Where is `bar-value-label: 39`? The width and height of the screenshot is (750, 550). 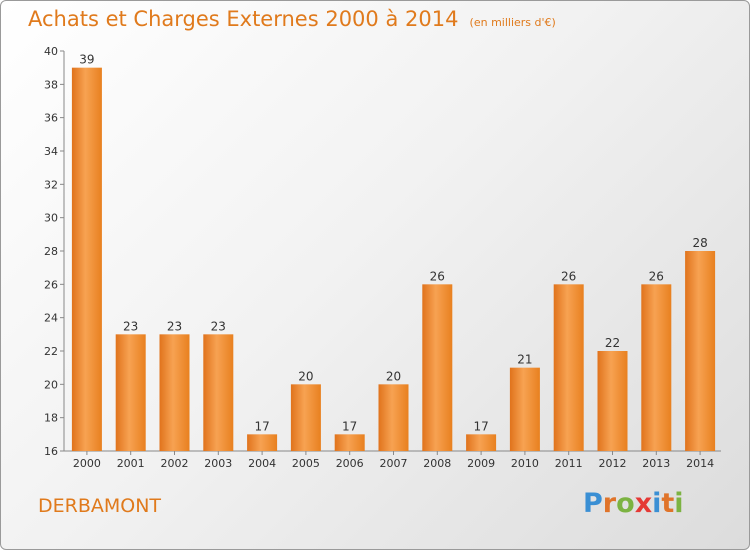 bar-value-label: 39 is located at coordinates (86, 60).